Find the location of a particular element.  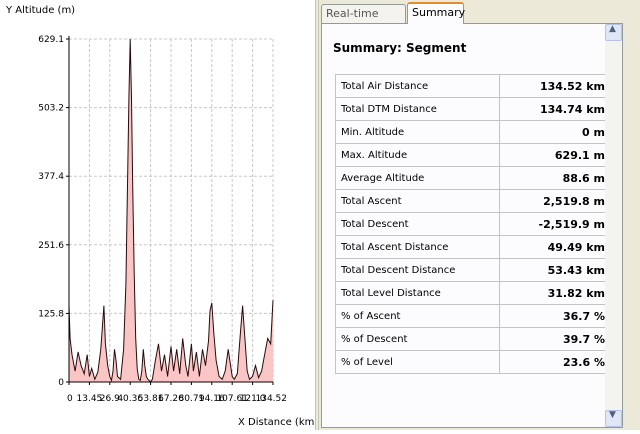

summary-row: Total Level Distance 31.82 km is located at coordinates (473, 293).